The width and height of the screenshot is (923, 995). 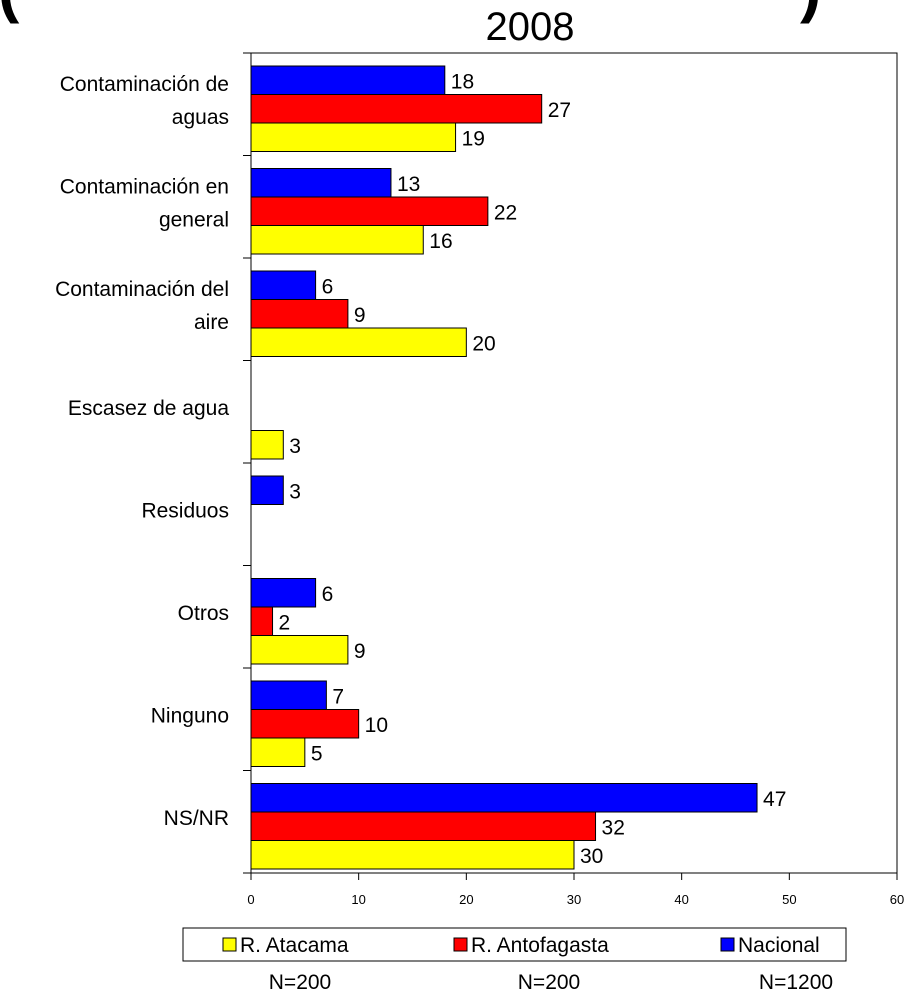 What do you see at coordinates (203, 613) in the screenshot?
I see `category-label: Otros` at bounding box center [203, 613].